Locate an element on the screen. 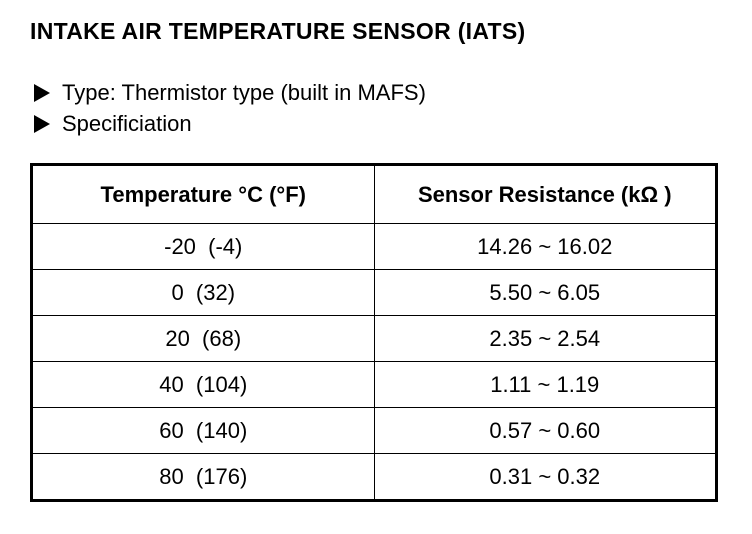 The image size is (752, 534). bullet-text: Specificiation is located at coordinates (127, 123).